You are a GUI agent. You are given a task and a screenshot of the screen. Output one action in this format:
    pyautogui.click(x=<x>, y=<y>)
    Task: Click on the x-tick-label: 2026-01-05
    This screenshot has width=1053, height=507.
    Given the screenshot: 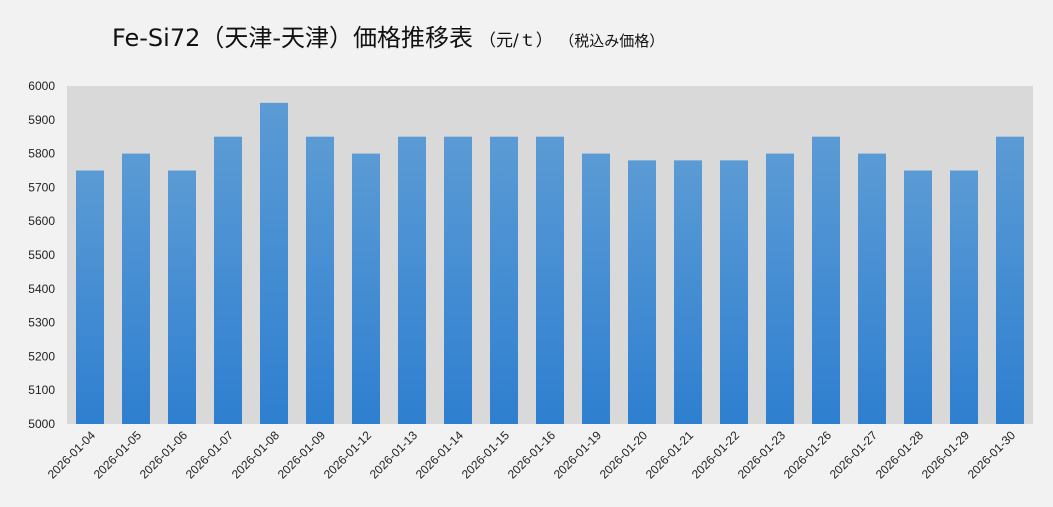 What is the action you would take?
    pyautogui.click(x=118, y=455)
    